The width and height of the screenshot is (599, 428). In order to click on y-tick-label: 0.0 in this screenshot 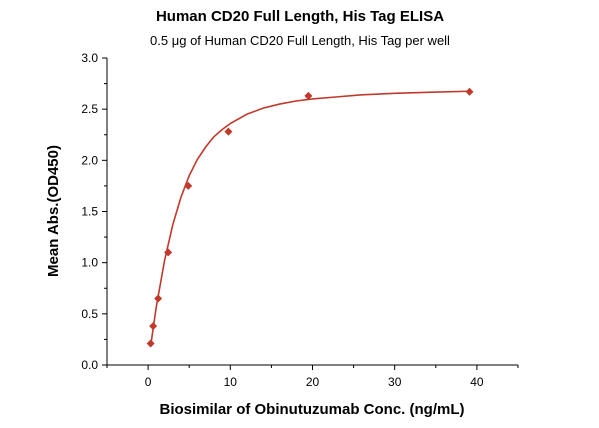, I will do `click(89, 365)`.